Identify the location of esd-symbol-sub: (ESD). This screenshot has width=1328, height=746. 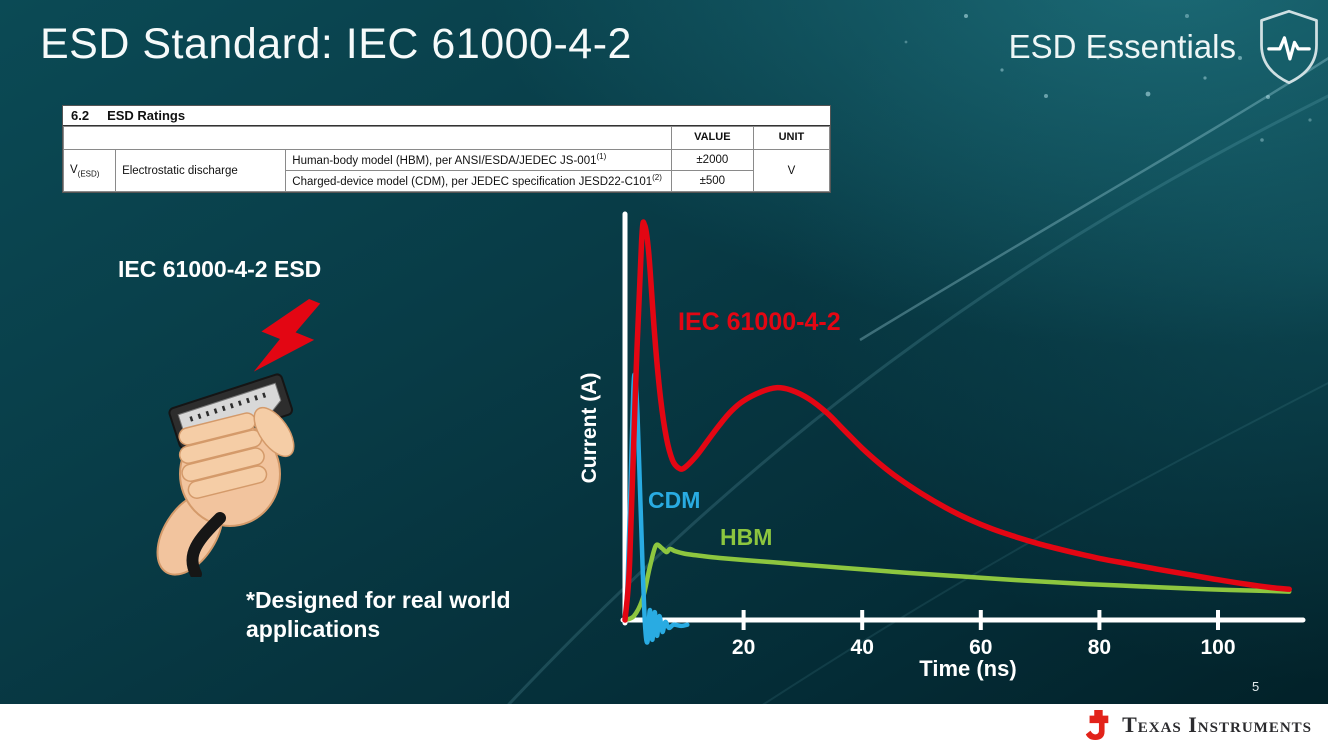
(88, 173).